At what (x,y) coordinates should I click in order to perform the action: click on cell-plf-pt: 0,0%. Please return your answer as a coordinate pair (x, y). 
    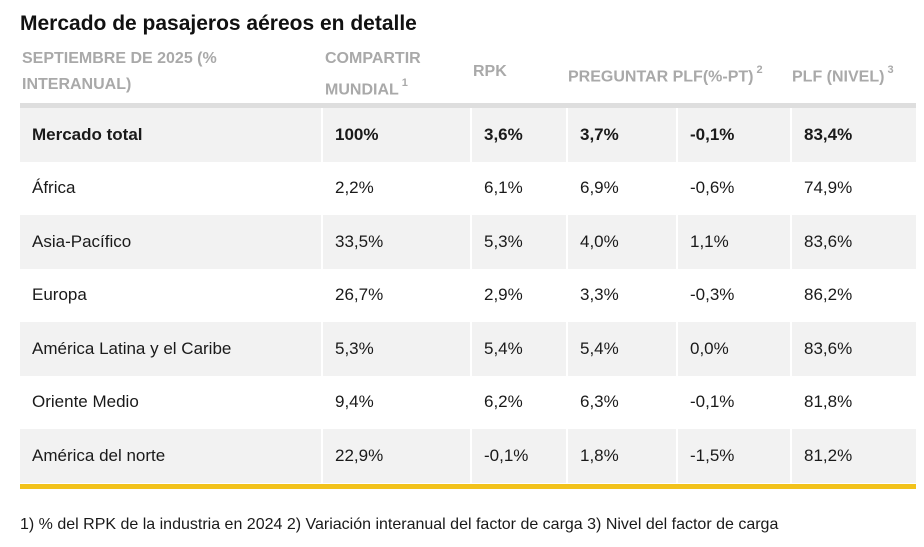
    Looking at the image, I should click on (733, 349).